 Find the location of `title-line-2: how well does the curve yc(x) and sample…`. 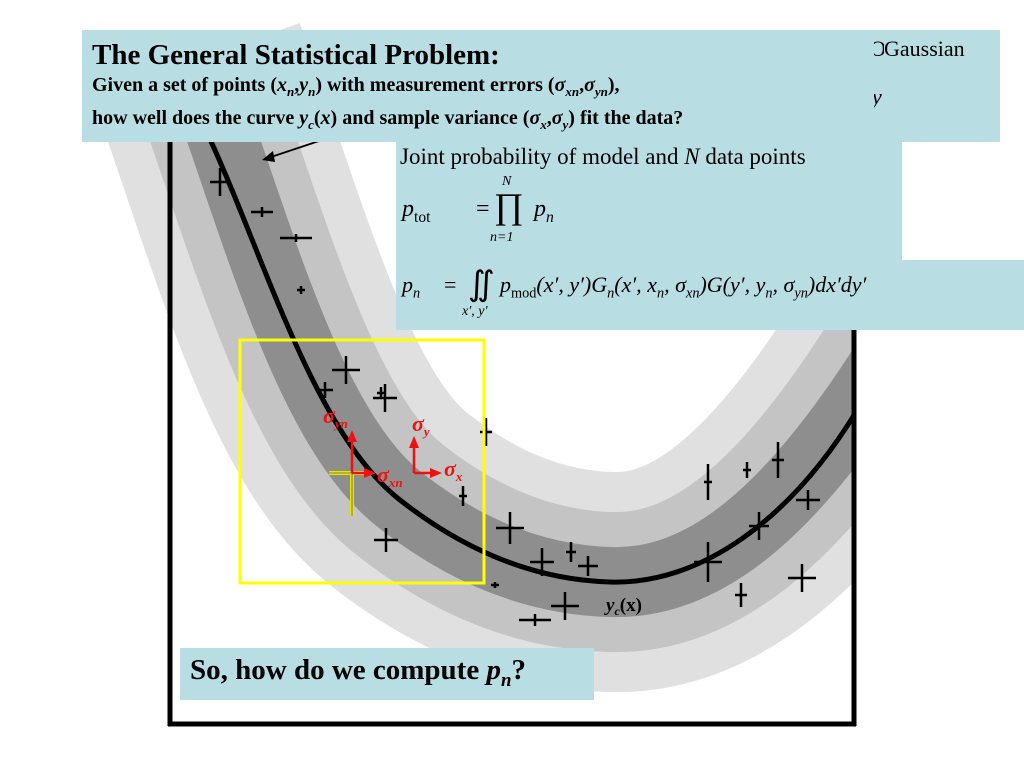

title-line-2: how well does the curve yc(x) and sample… is located at coordinates (388, 119).